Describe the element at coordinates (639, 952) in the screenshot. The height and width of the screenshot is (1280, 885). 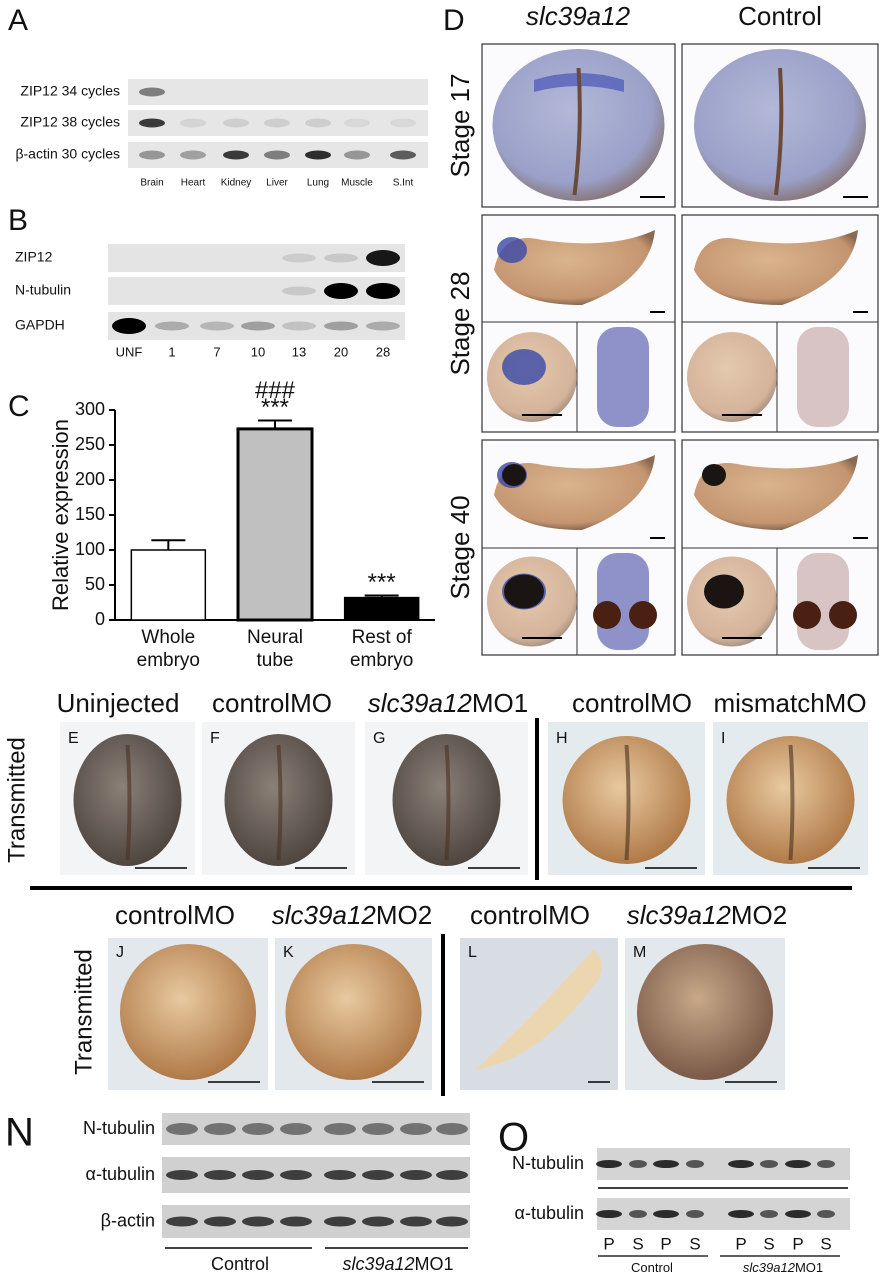
I see `panel-label: M` at that location.